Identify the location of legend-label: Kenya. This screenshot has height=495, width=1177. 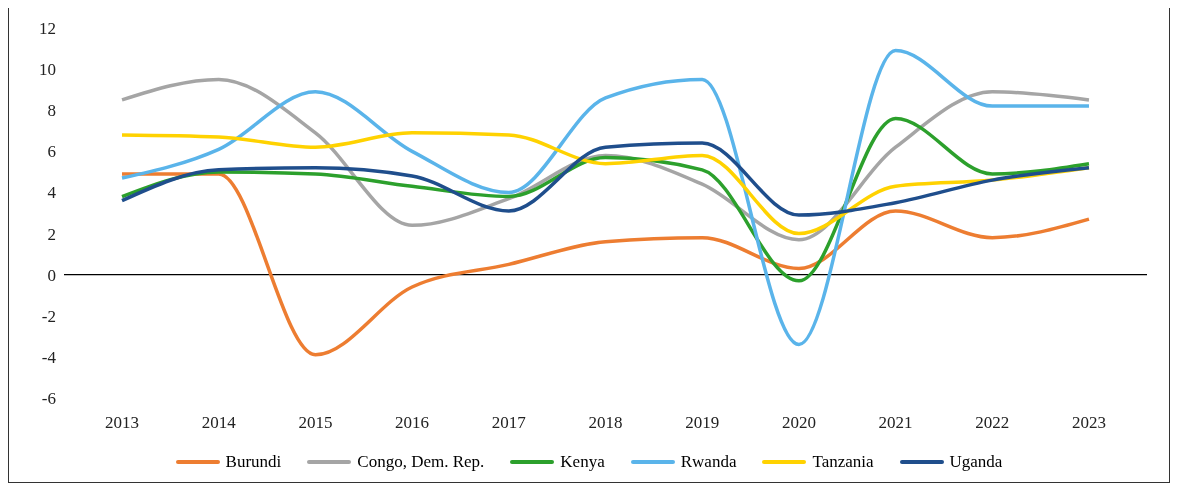
(582, 462).